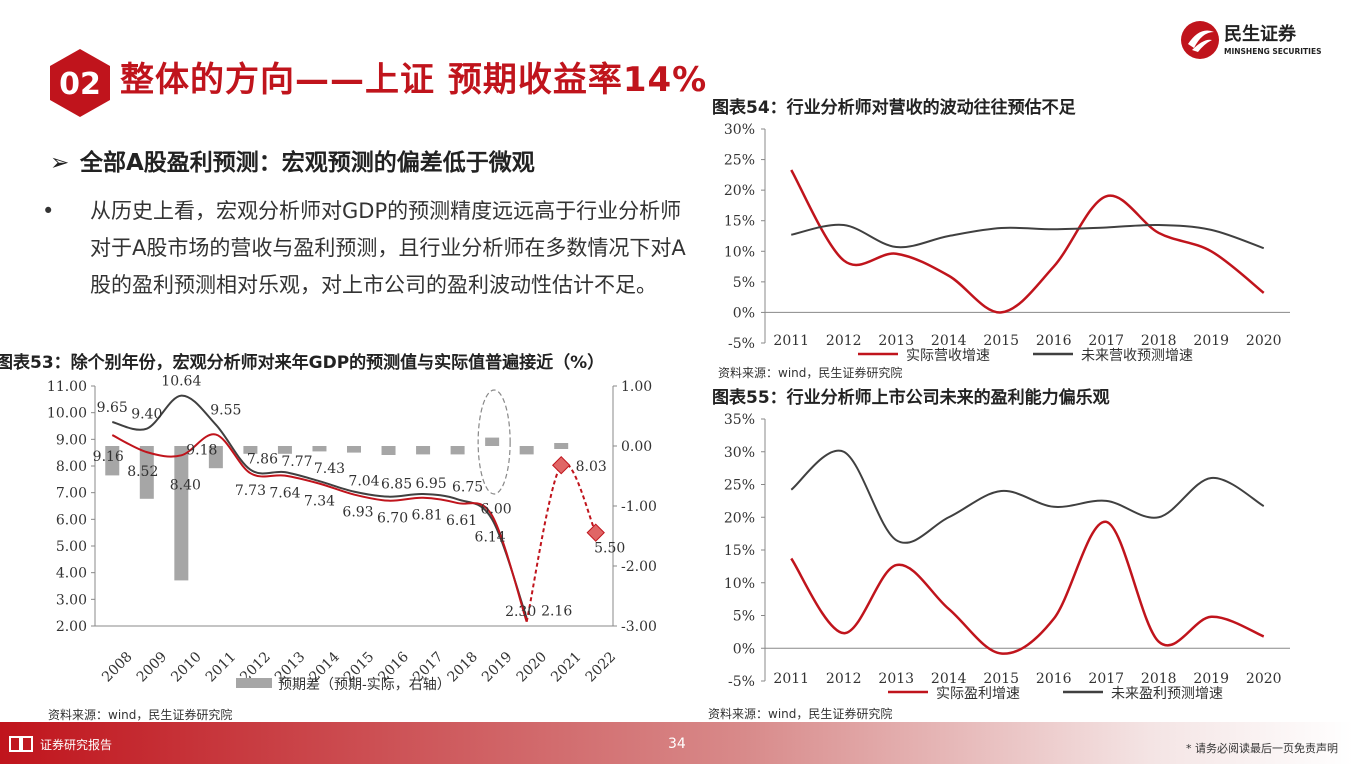 The width and height of the screenshot is (1353, 764). What do you see at coordinates (296, 462) in the screenshot?
I see `forecast-data-label: 7.77` at bounding box center [296, 462].